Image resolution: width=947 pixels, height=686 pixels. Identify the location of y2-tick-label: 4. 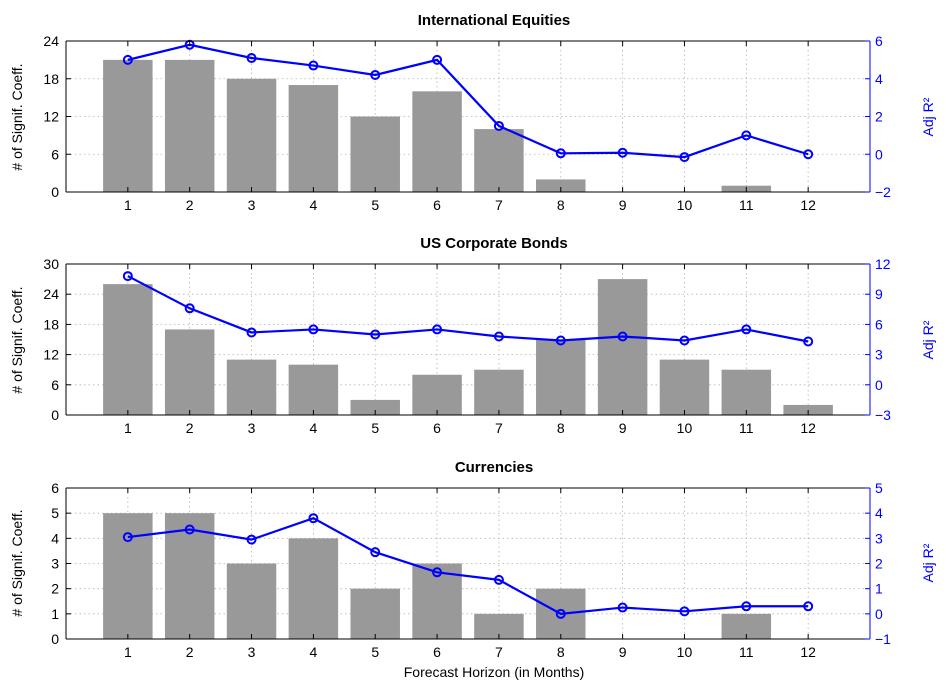
(879, 513).